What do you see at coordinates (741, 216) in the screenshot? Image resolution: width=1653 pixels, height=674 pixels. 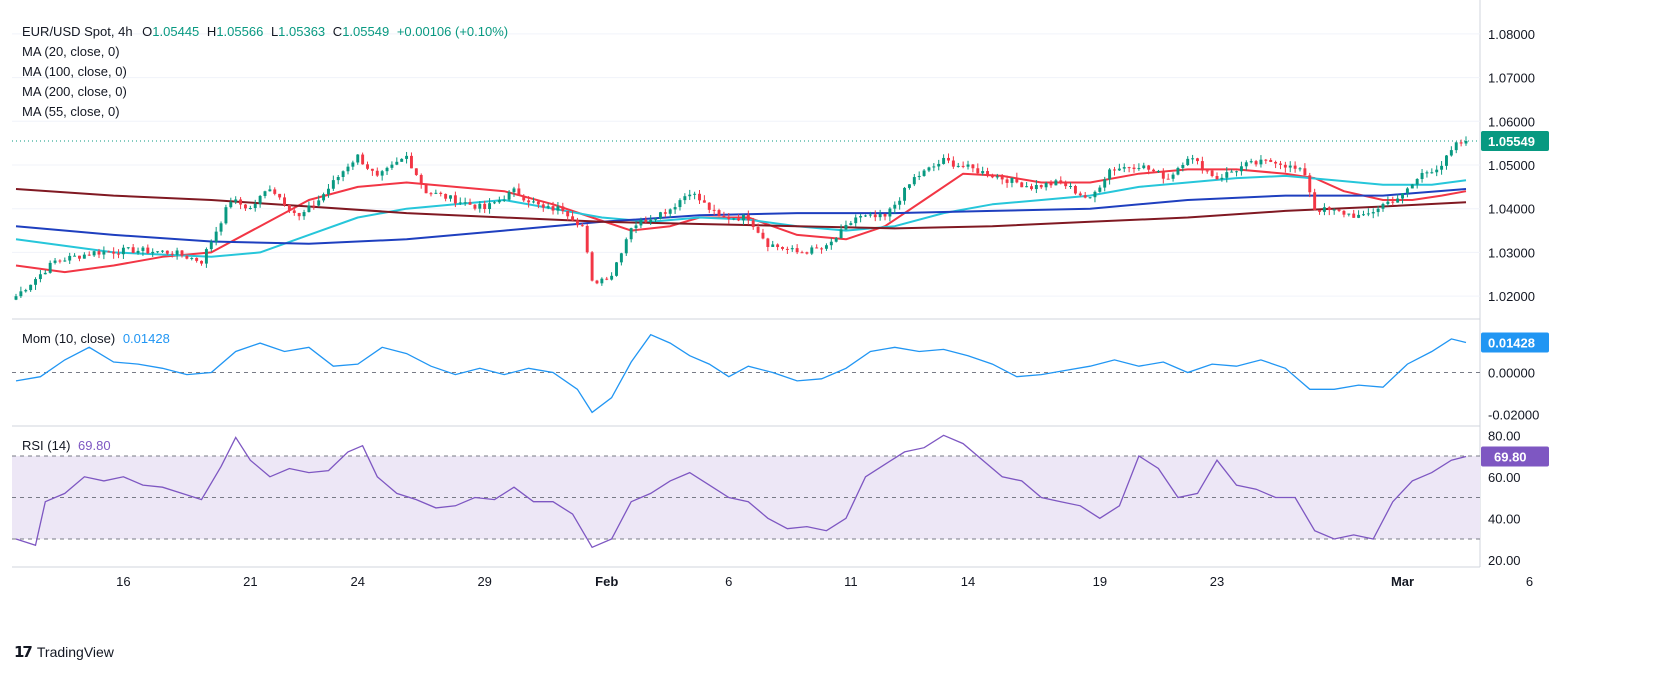 I see `ma55-line` at bounding box center [741, 216].